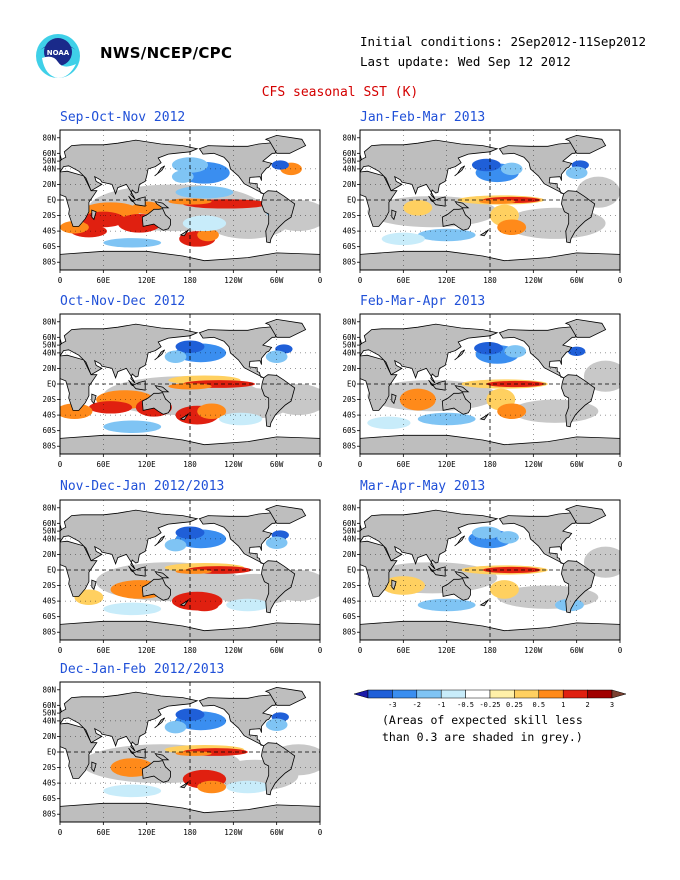 Image resolution: width=680 pixels, height=880 pixels. What do you see at coordinates (482, 737) in the screenshot?
I see `legend-caption-line2: than 0.3 are shaded in grey.)` at bounding box center [482, 737].